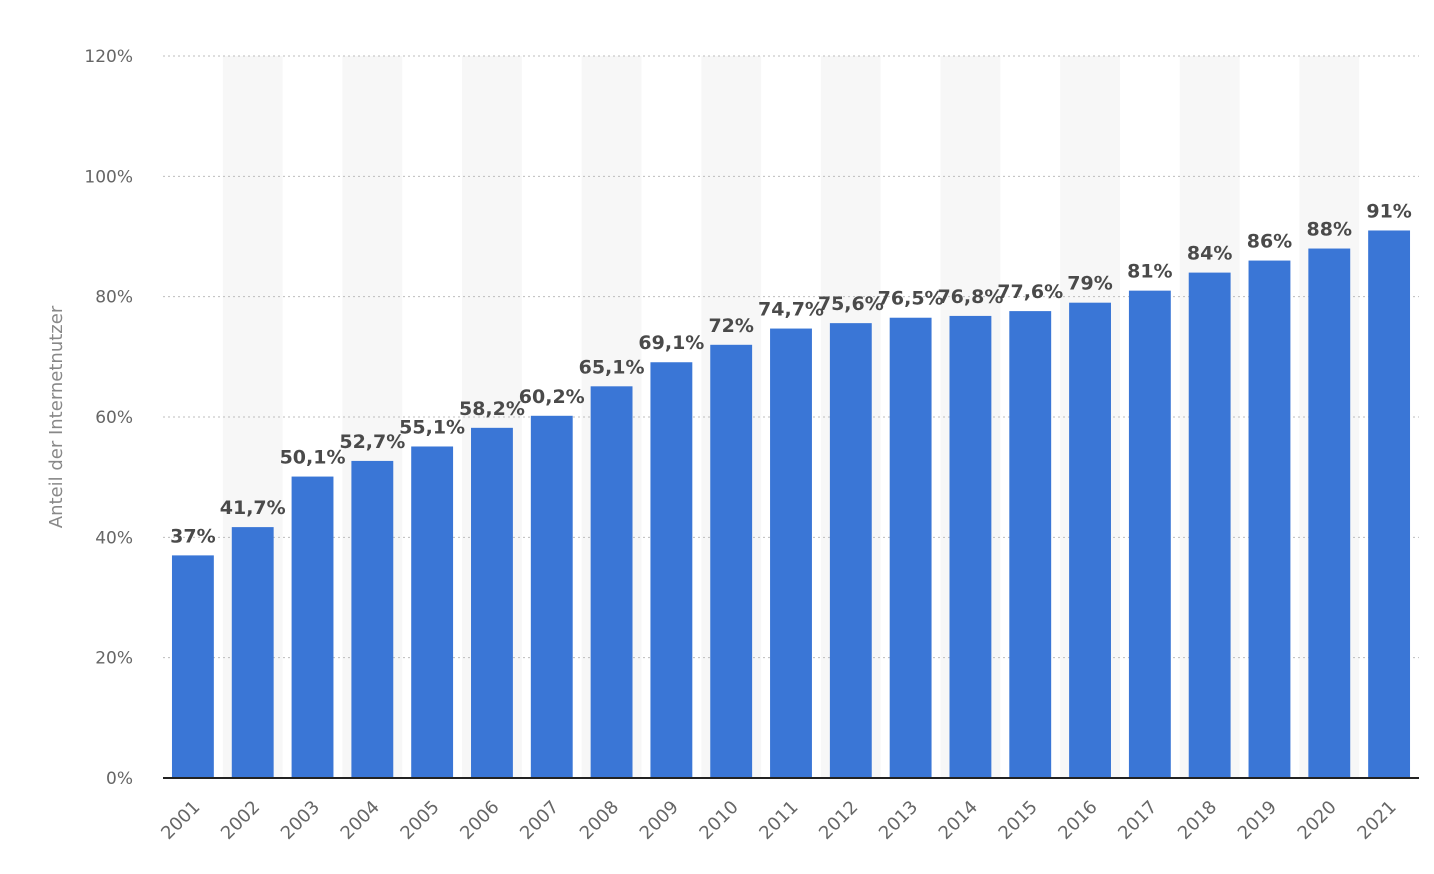  I want to click on y-tick-label: 80%, so click(114, 298).